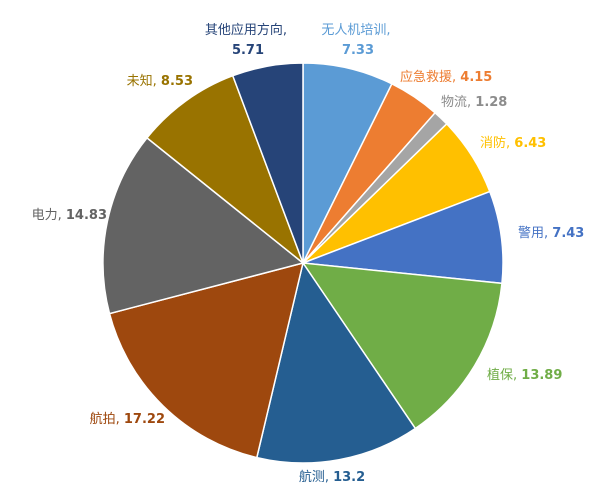 Image resolution: width=611 pixels, height=488 pixels. What do you see at coordinates (493, 143) in the screenshot?
I see `category-name: 消防` at bounding box center [493, 143].